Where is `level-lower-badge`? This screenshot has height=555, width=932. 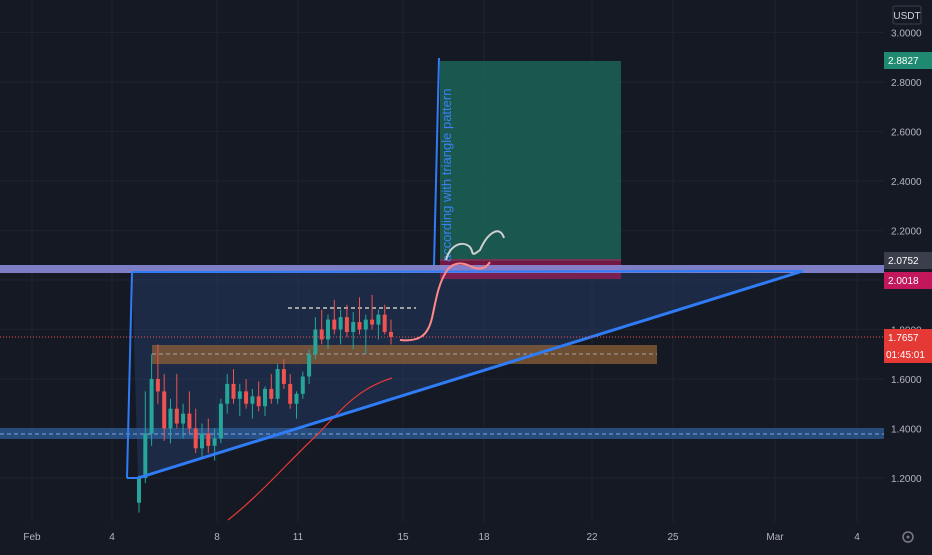
level-lower-badge is located at coordinates (908, 280).